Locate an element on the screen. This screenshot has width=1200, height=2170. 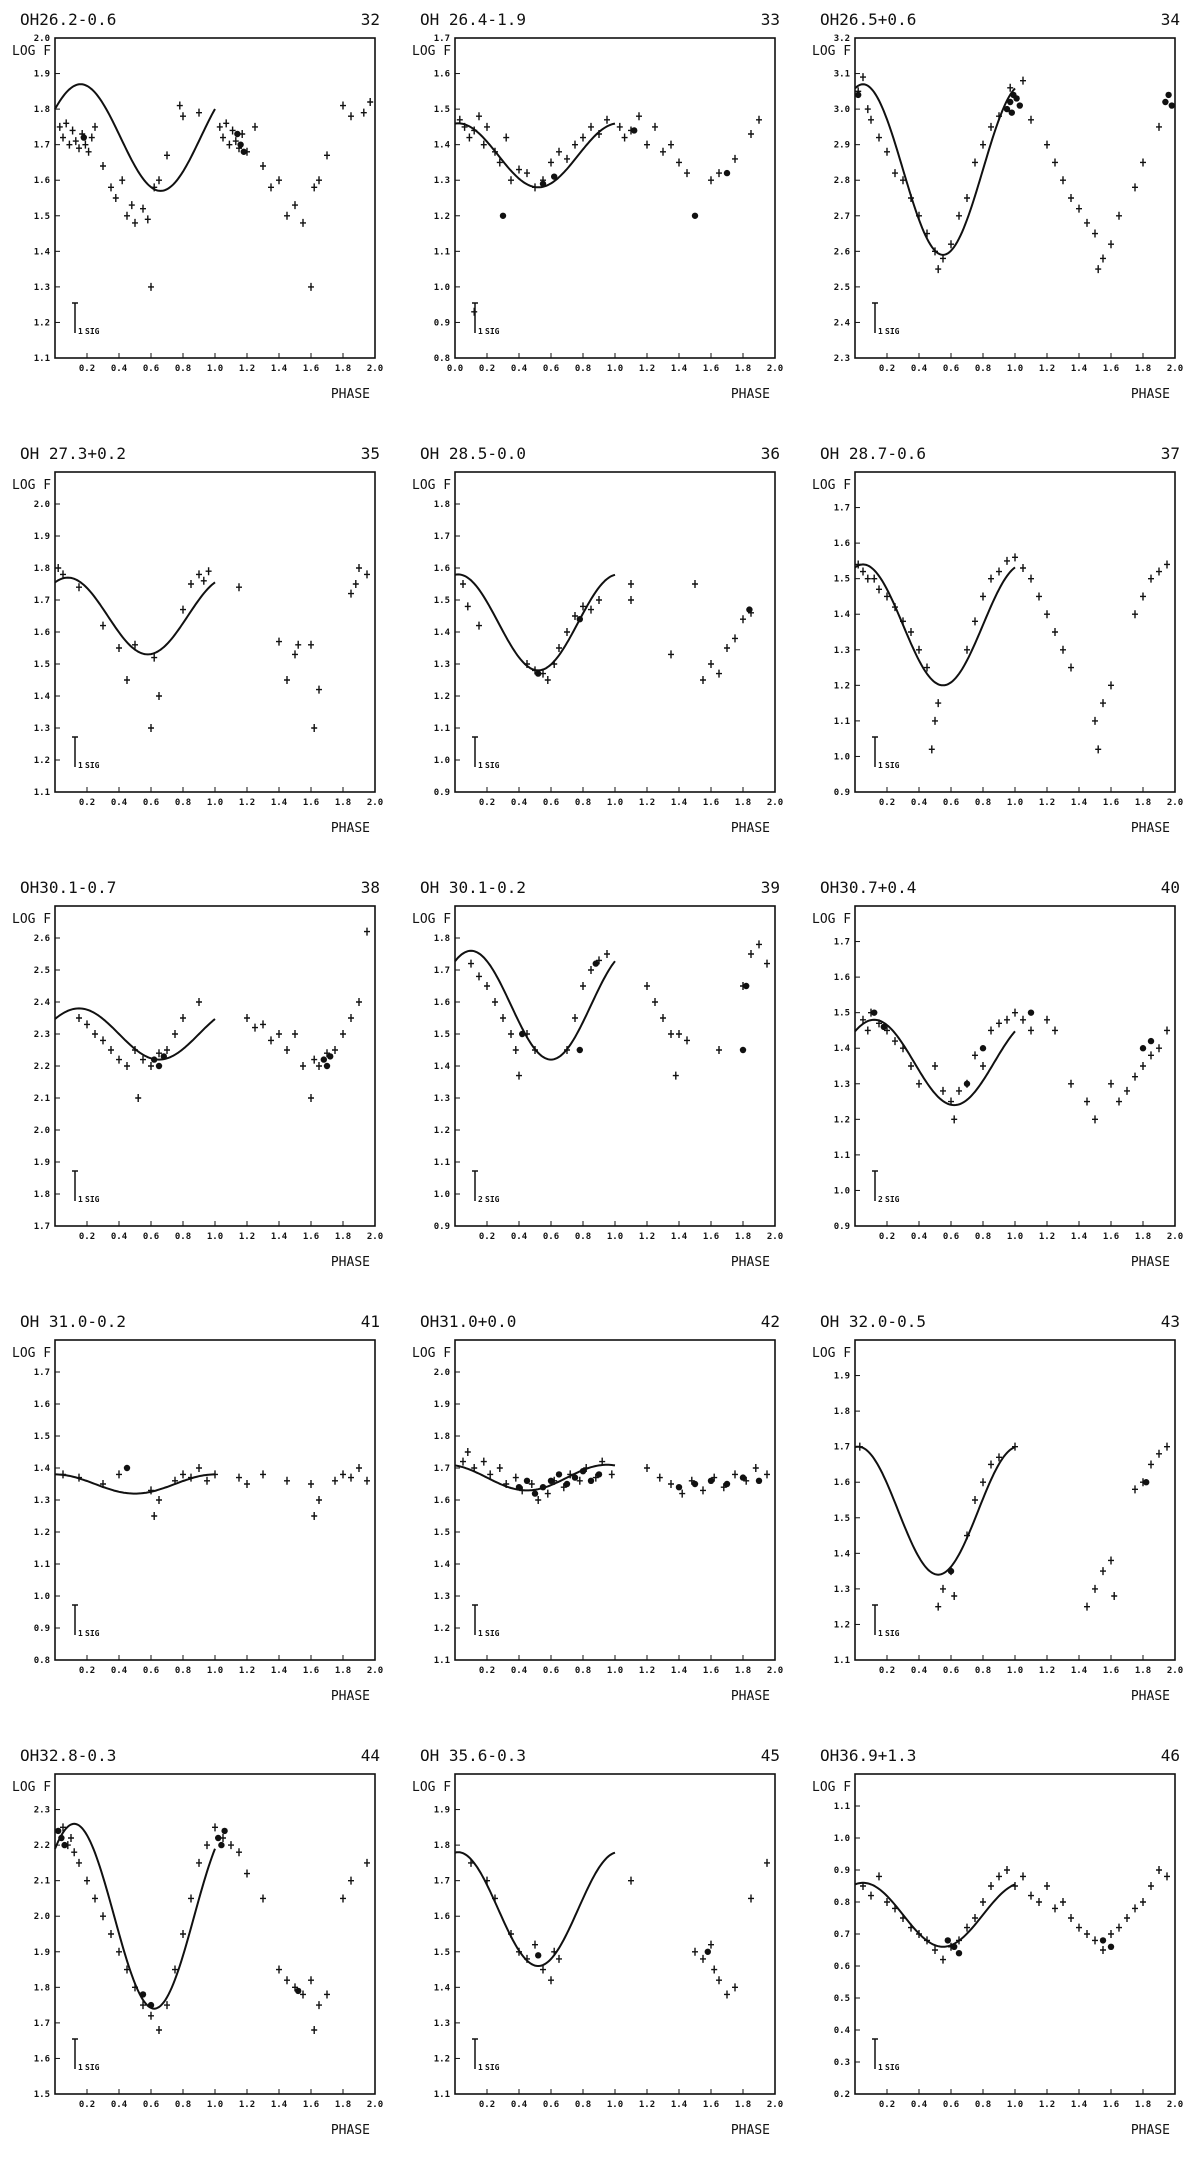
y-tick-label: 2.1 is located at coordinates (42, 1099).